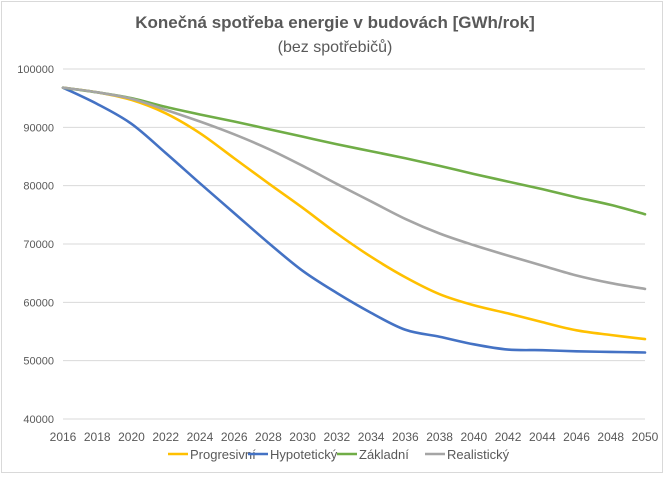  I want to click on legend-label: Hypotetický, so click(304, 454).